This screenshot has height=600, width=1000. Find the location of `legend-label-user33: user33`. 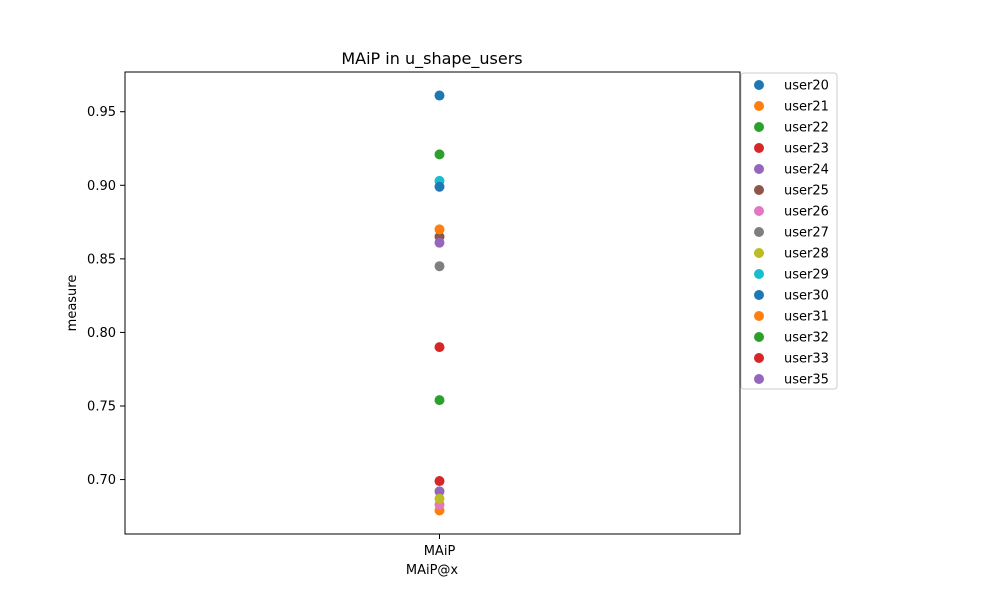

legend-label-user33: user33 is located at coordinates (806, 359).